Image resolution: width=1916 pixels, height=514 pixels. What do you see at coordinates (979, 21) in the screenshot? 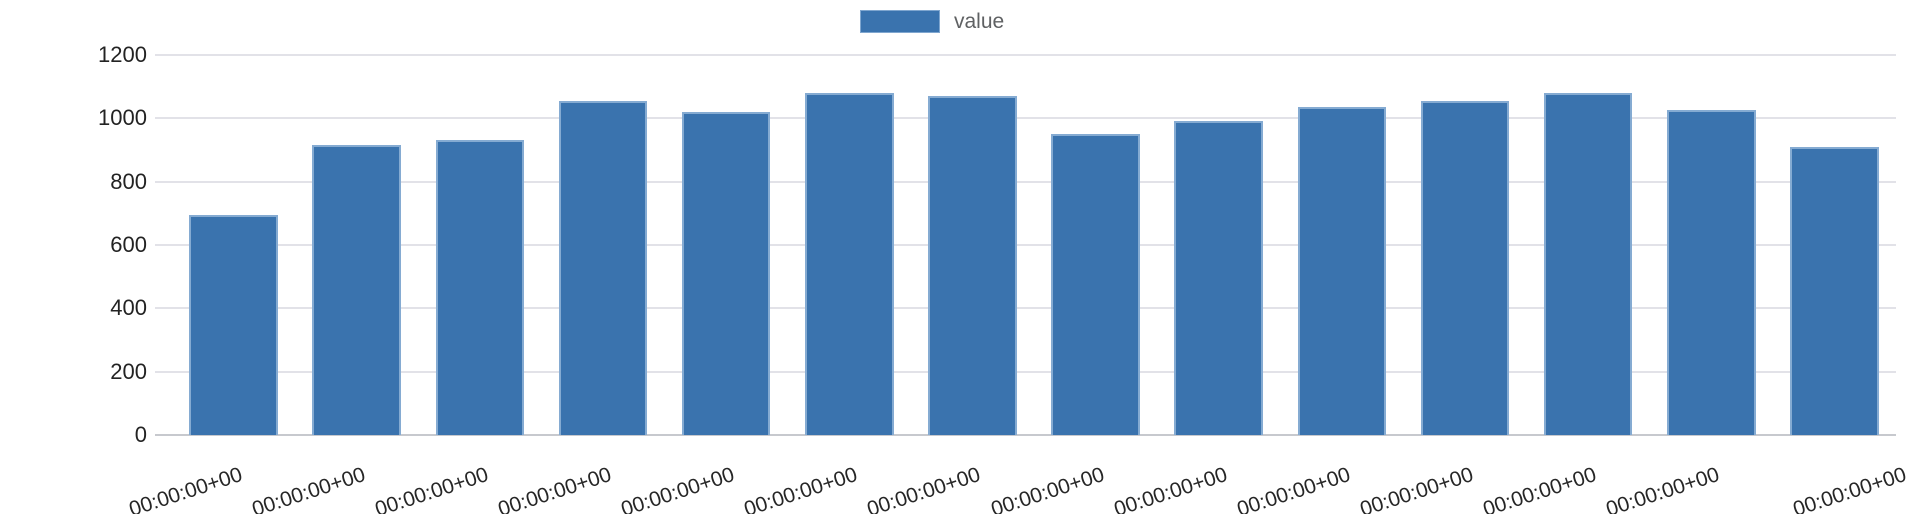
I see `legend-label: value` at bounding box center [979, 21].